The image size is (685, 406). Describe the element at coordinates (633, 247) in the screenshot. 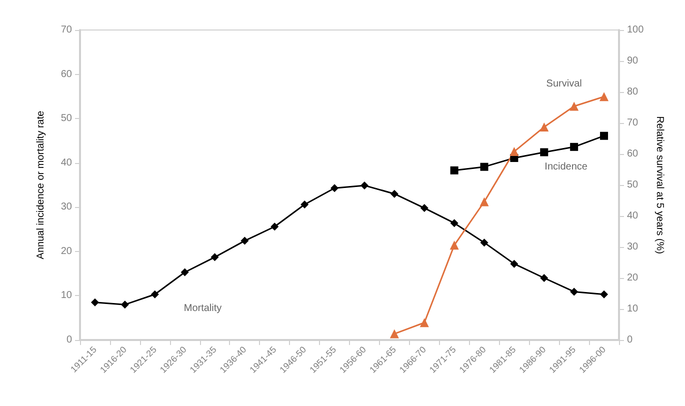

I see `y2-tick-label: 30` at that location.